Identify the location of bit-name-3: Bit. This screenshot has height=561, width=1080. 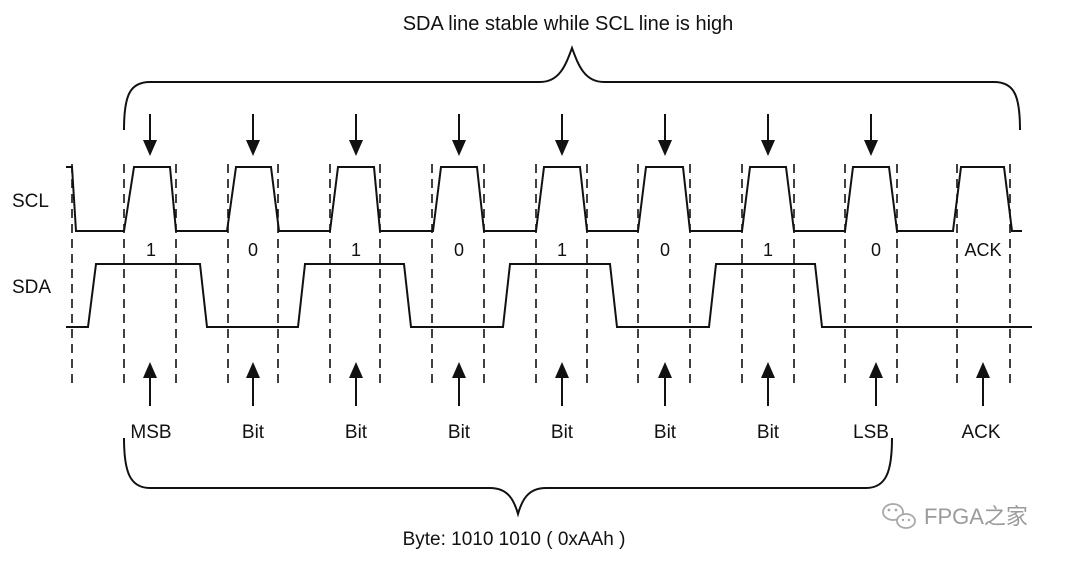
(356, 432).